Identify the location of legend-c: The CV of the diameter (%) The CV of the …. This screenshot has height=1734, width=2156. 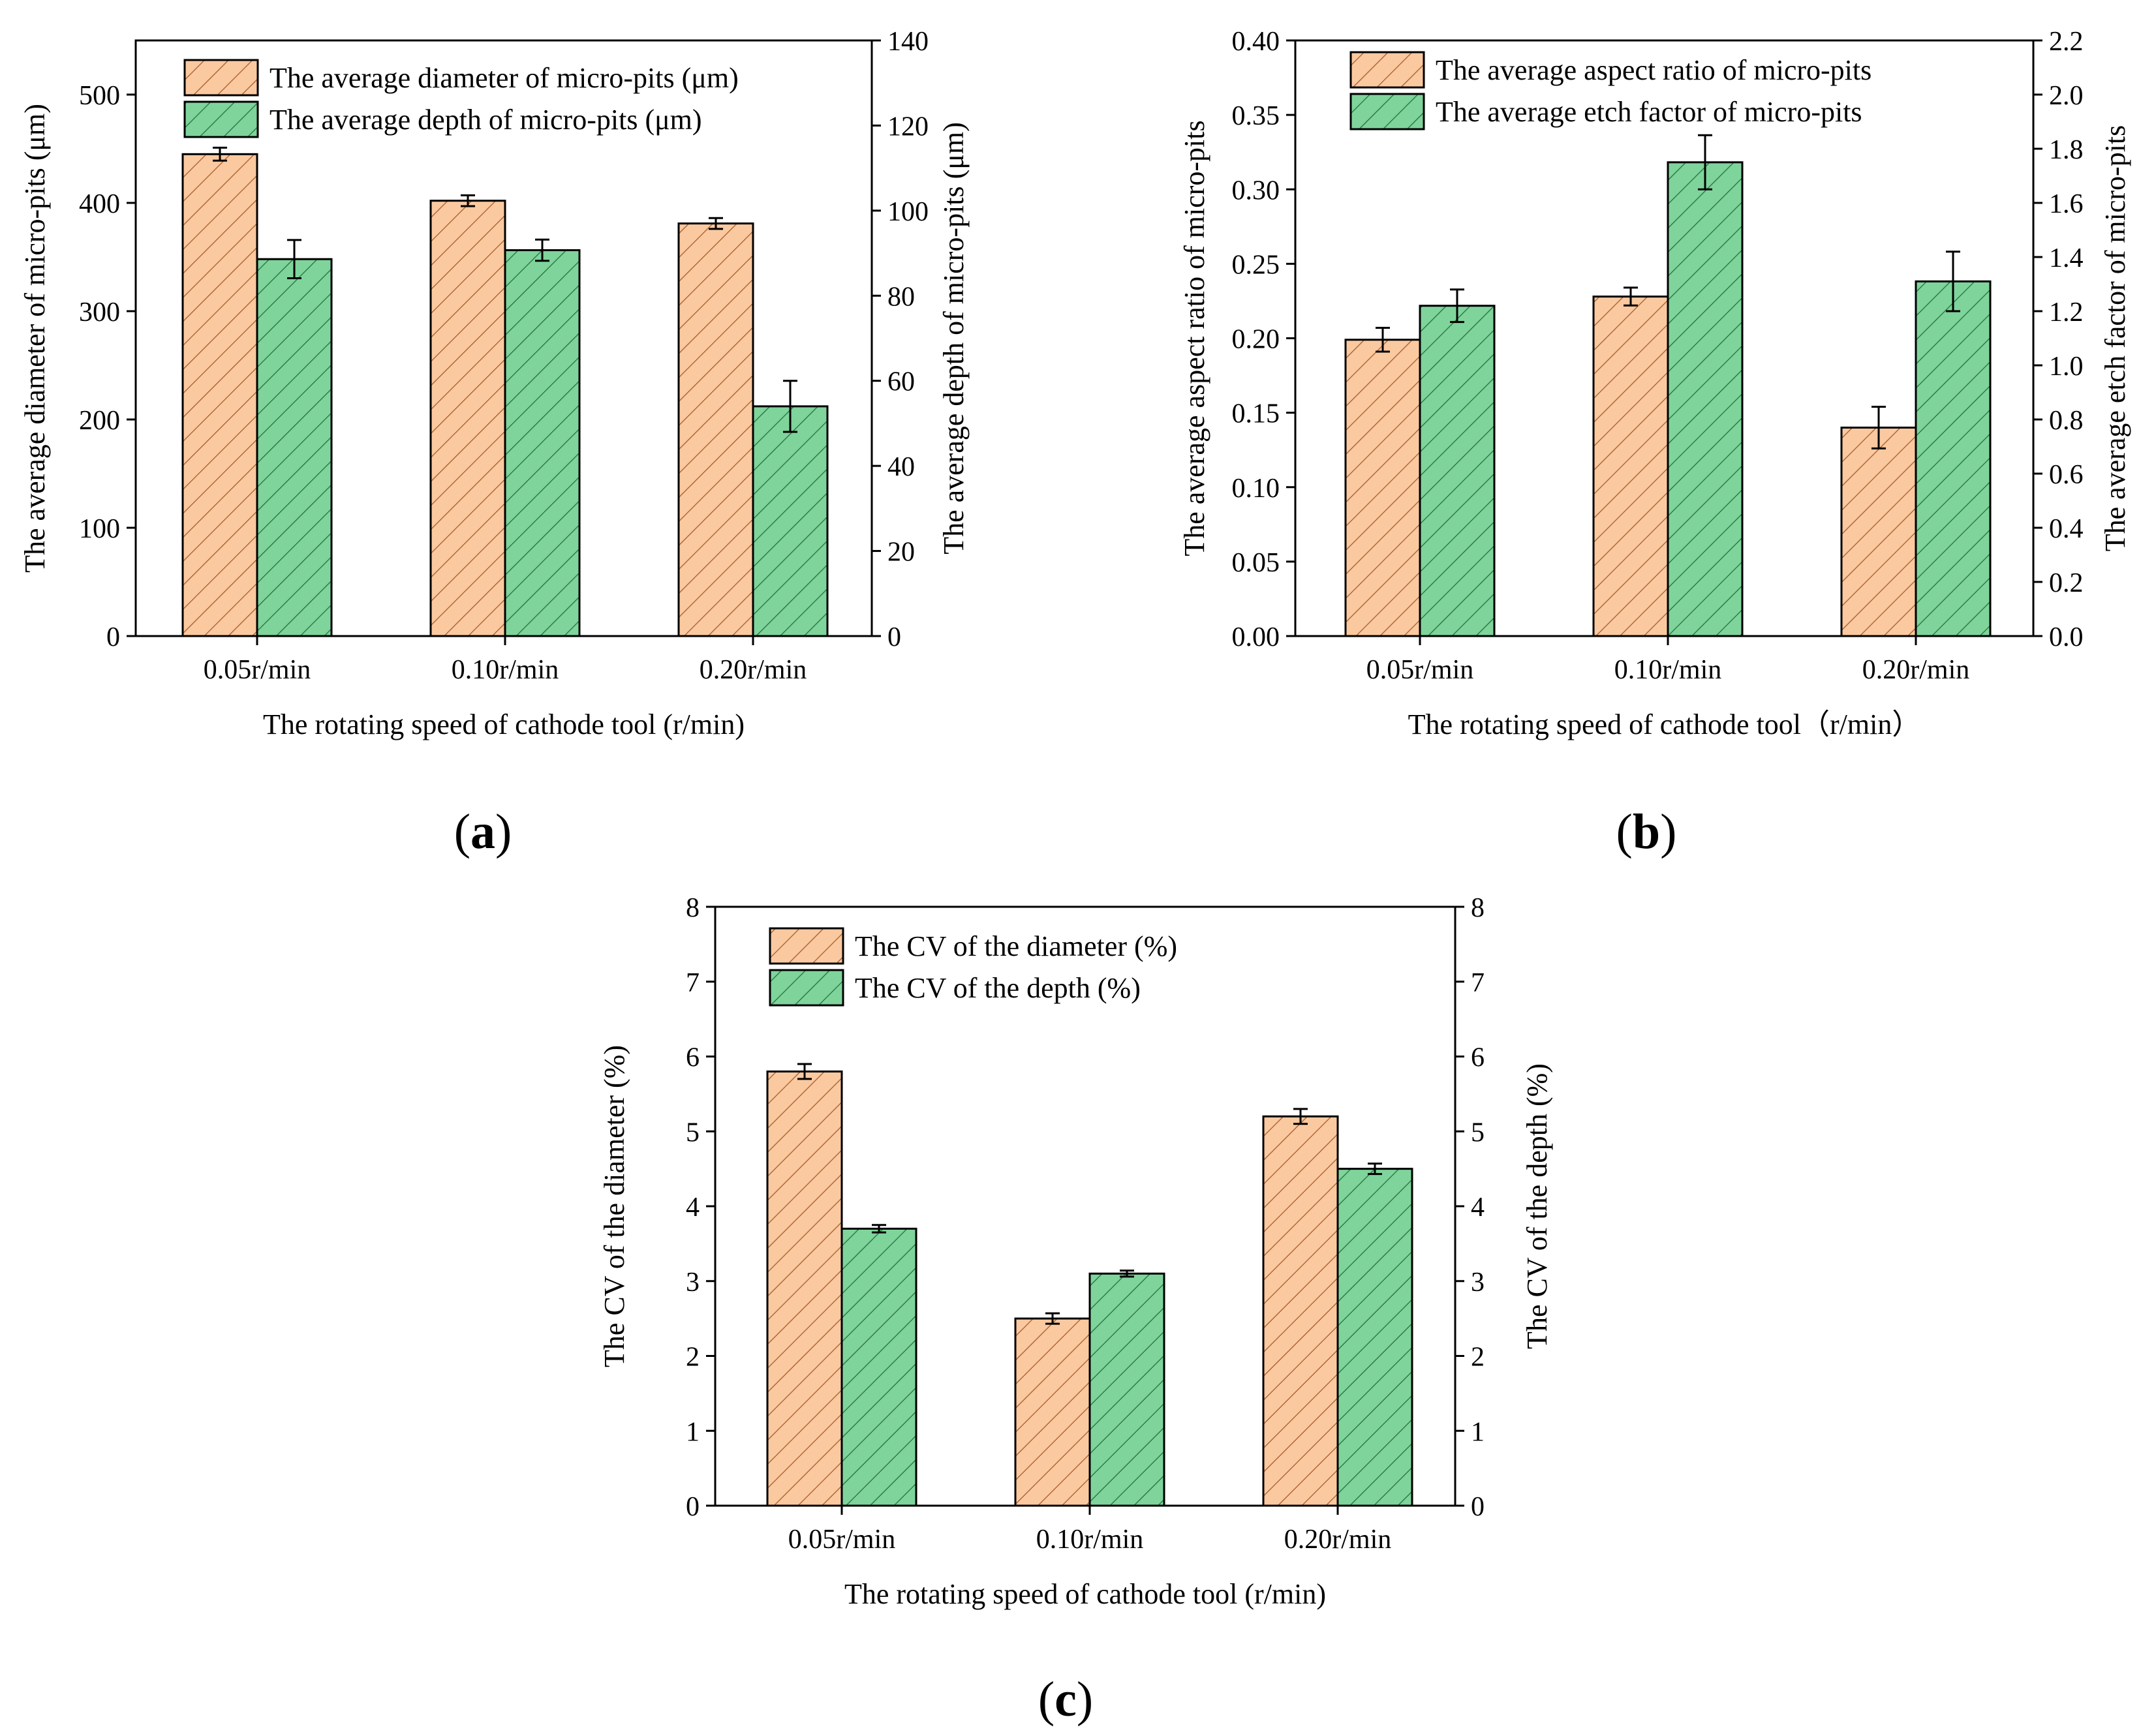
(973, 967).